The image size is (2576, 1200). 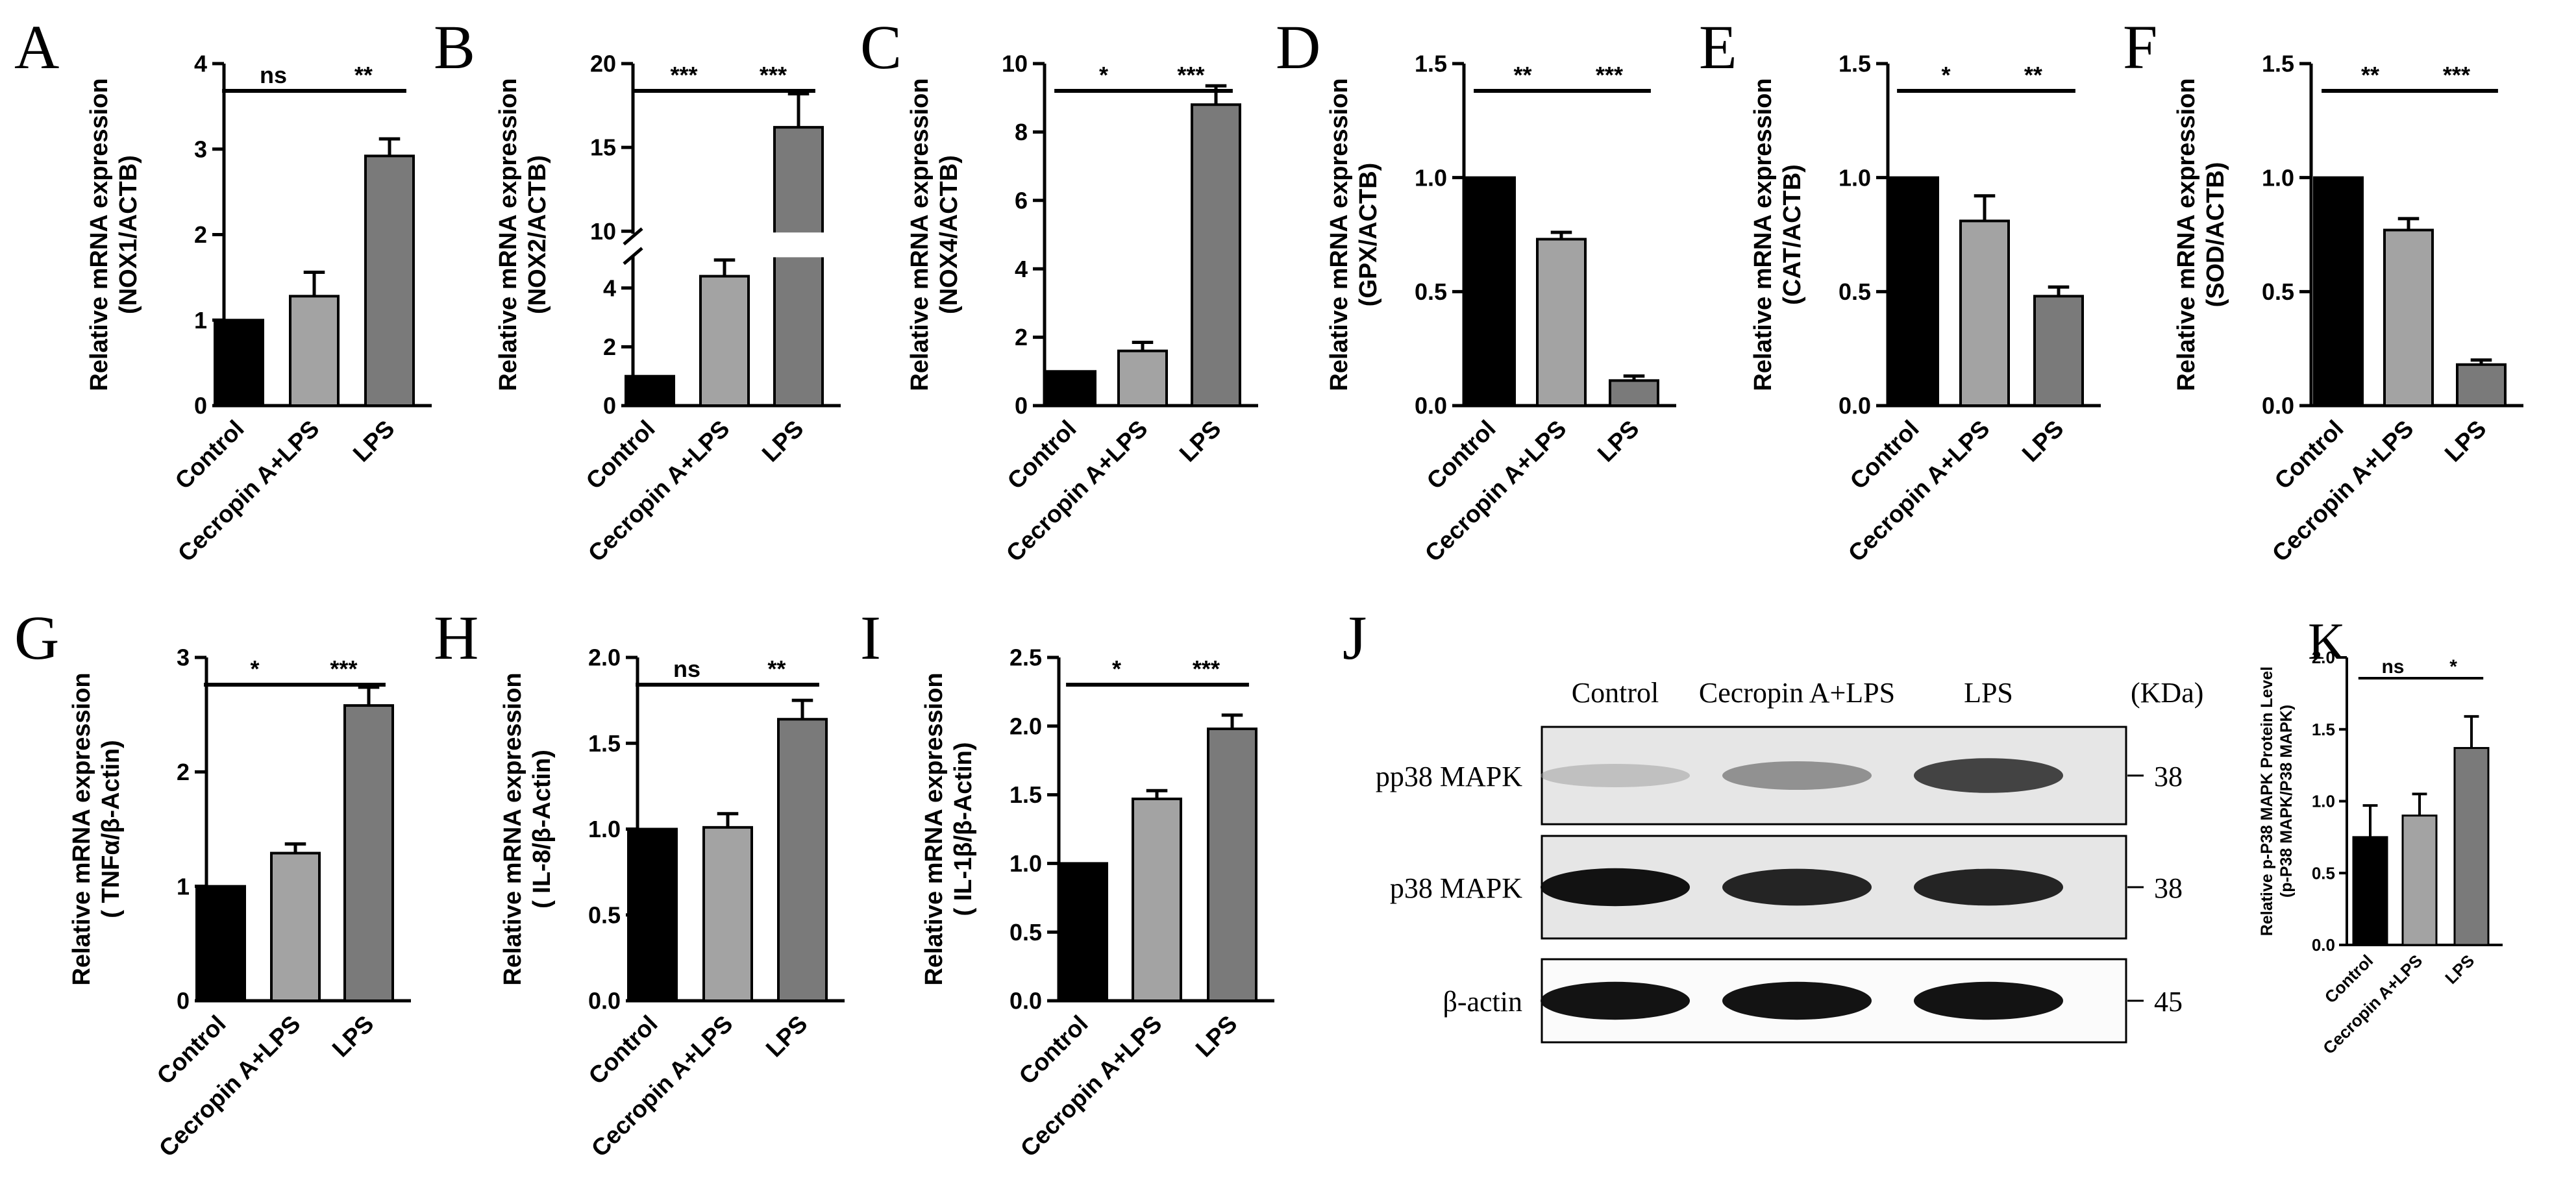 What do you see at coordinates (2323, 801) in the screenshot?
I see `y-tick-label-k: 1.0` at bounding box center [2323, 801].